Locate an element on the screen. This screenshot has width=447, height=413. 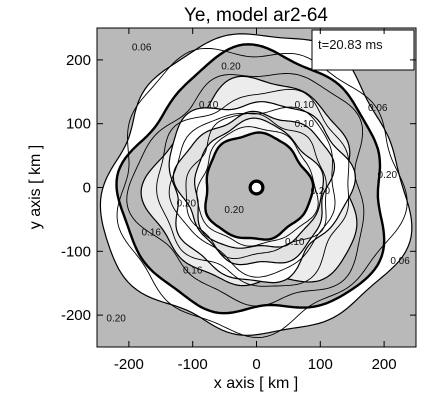
x-tick-label: 0 is located at coordinates (256, 364).